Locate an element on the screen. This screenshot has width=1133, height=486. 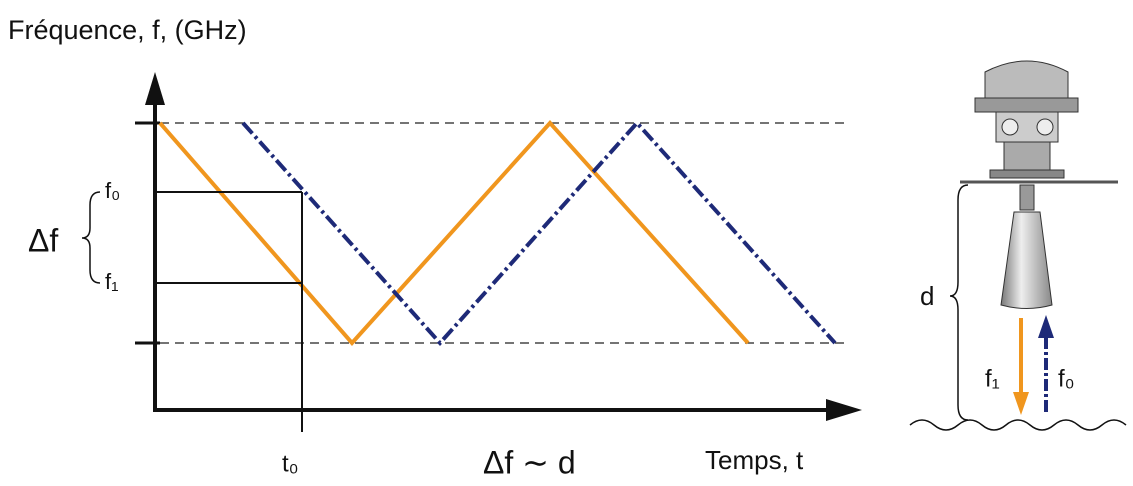
distance-brace is located at coordinates (959, 302).